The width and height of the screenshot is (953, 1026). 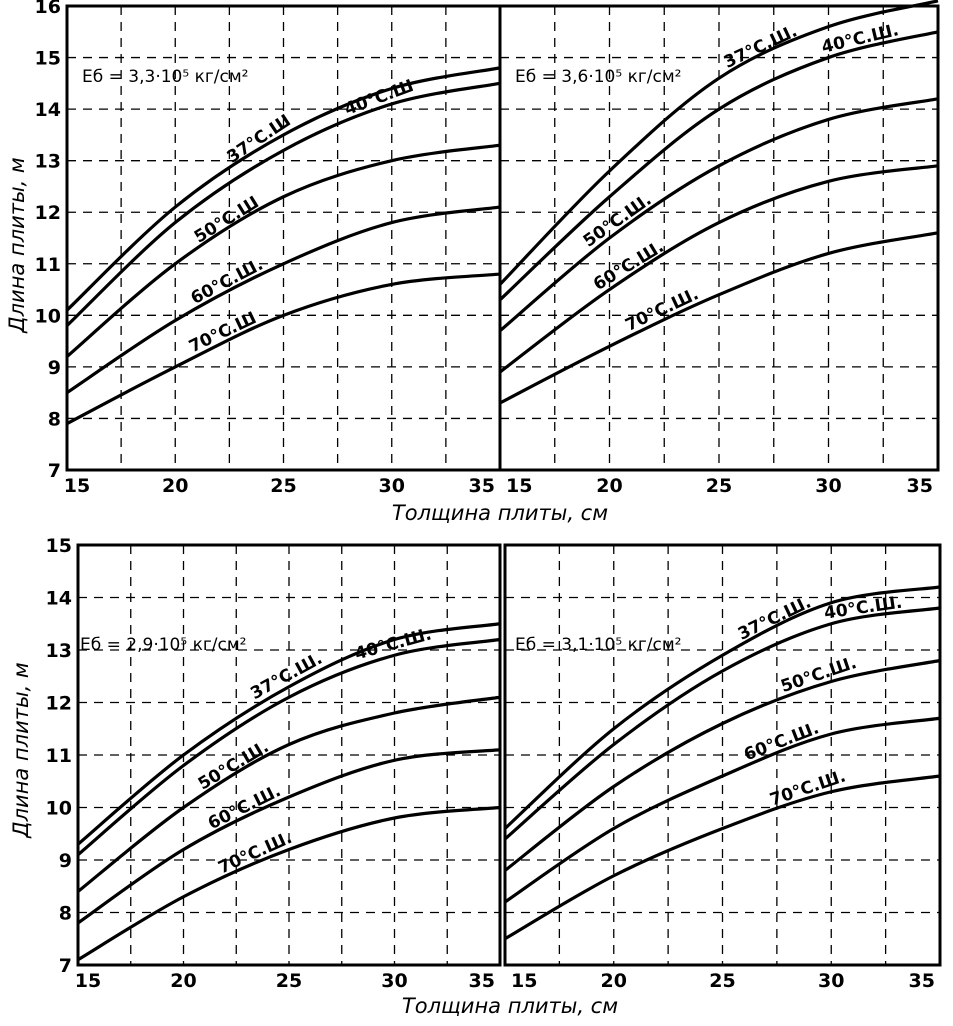 What do you see at coordinates (48, 9) in the screenshot?
I see `y-tick-label: 16` at bounding box center [48, 9].